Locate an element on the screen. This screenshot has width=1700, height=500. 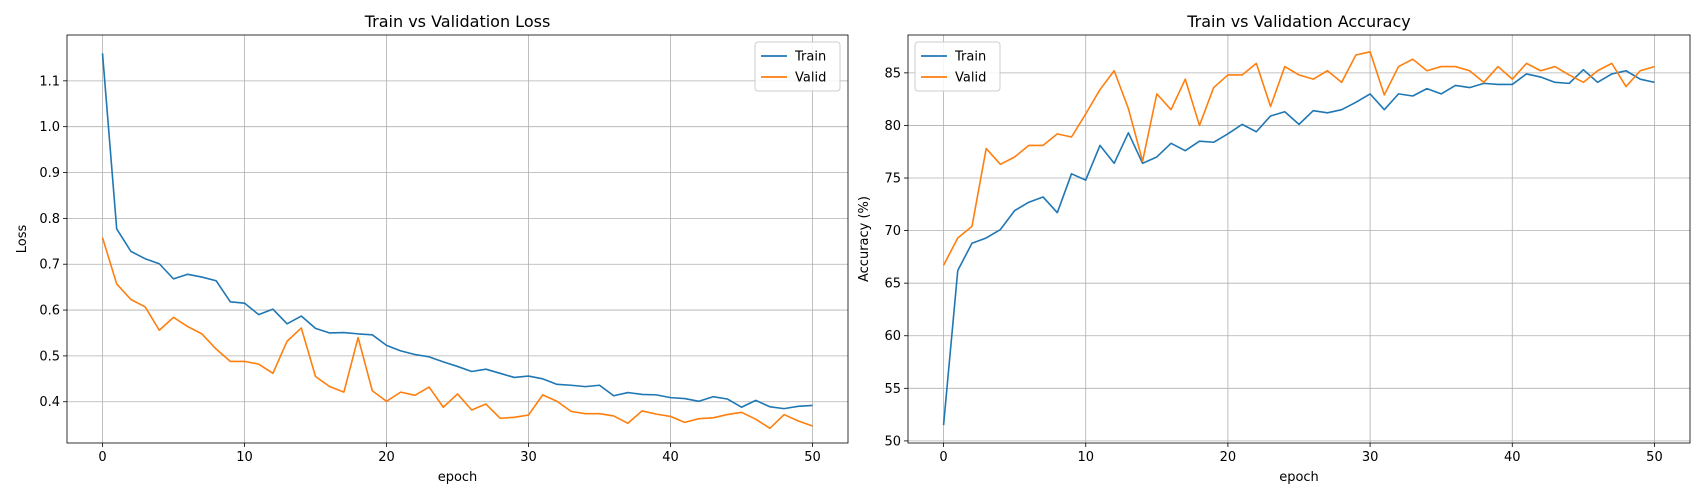
y-tick-label: 50 is located at coordinates (892, 441).